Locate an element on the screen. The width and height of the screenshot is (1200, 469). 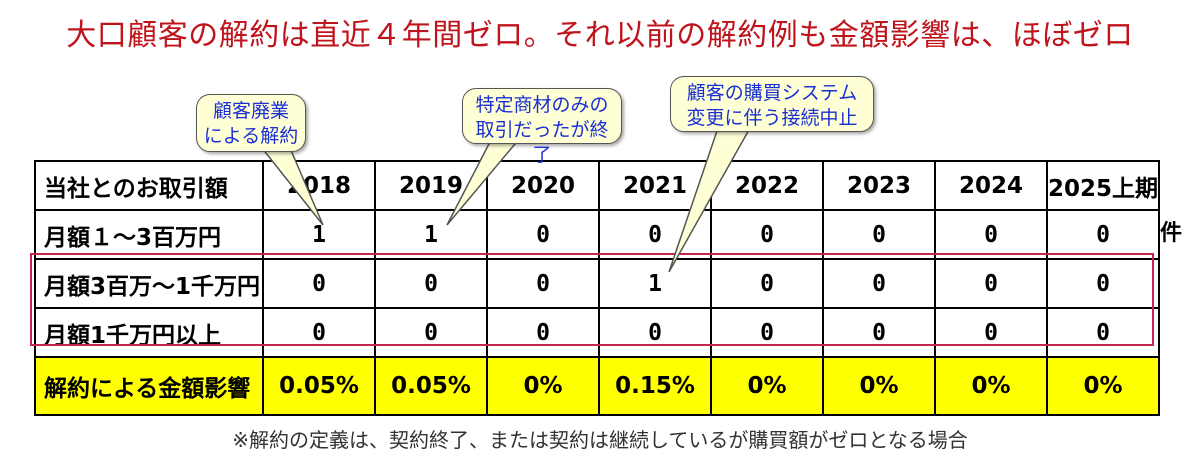
year-header: 2022 is located at coordinates (767, 185).